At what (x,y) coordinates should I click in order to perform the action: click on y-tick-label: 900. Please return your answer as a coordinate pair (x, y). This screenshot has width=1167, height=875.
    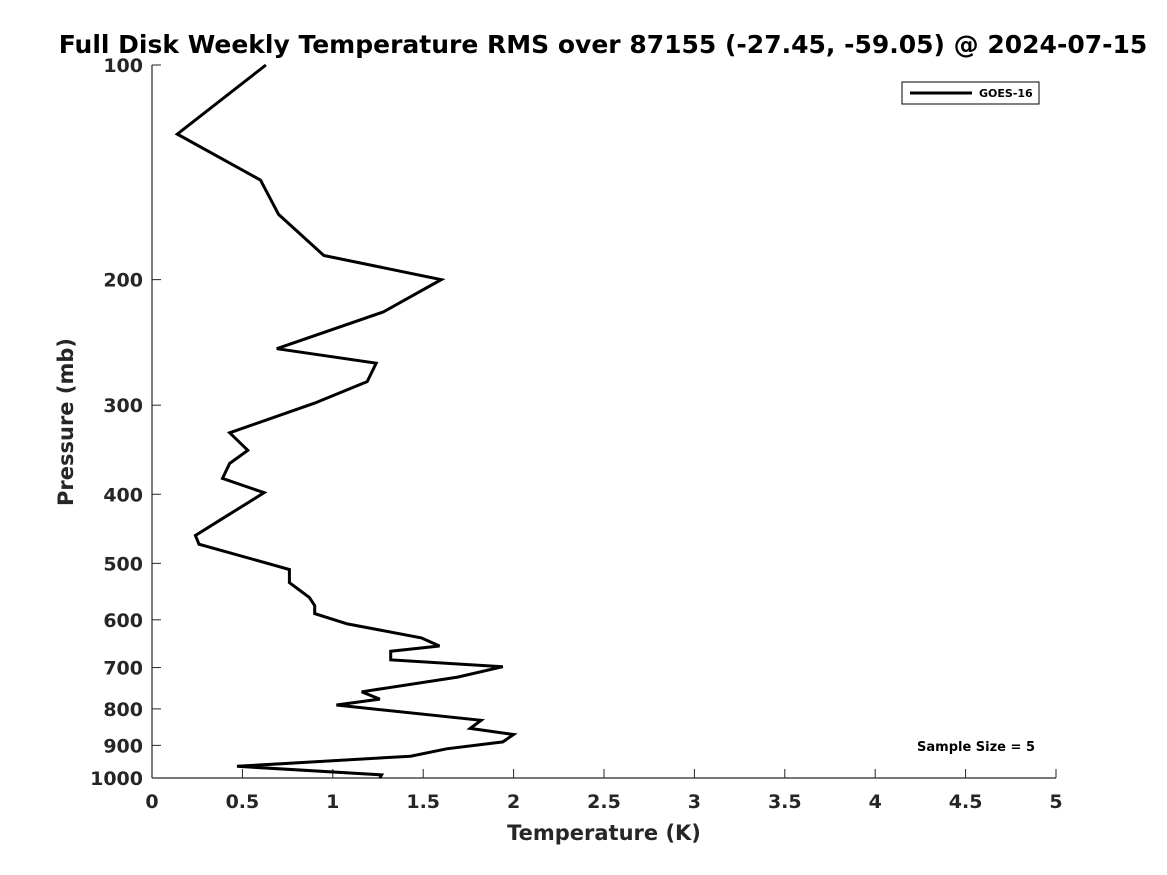
    Looking at the image, I should click on (123, 746).